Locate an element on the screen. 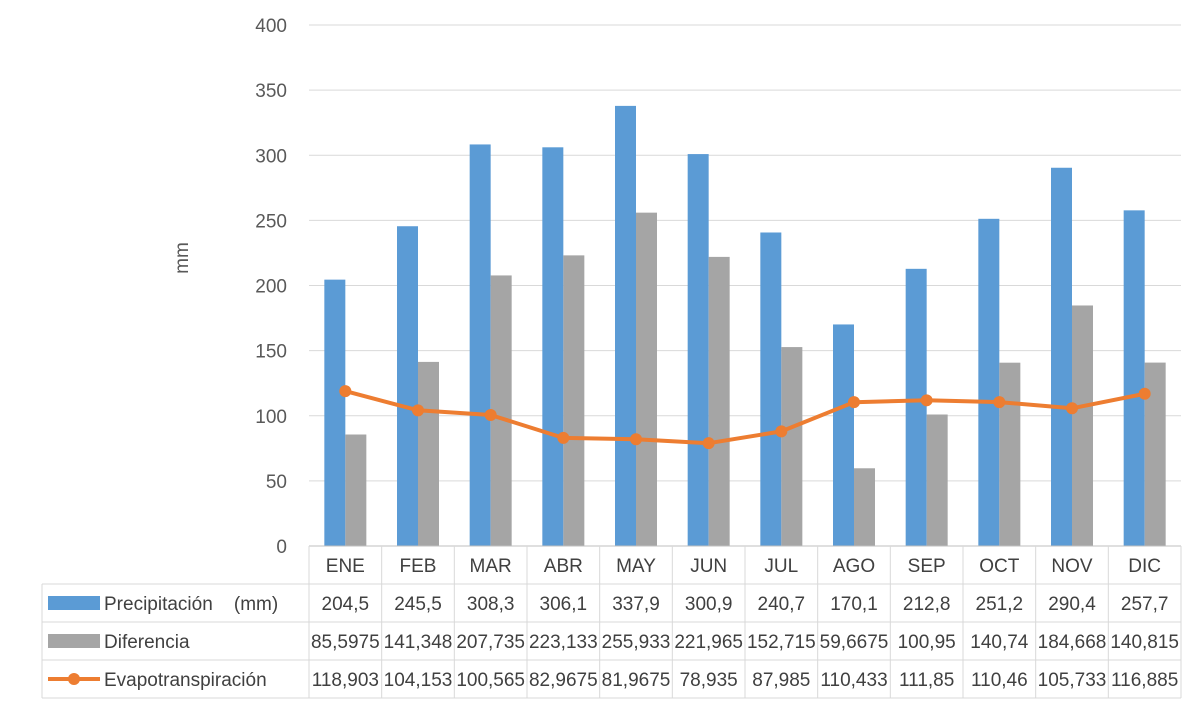 This screenshot has width=1197, height=703. table-cell: 251,2 is located at coordinates (1000, 604).